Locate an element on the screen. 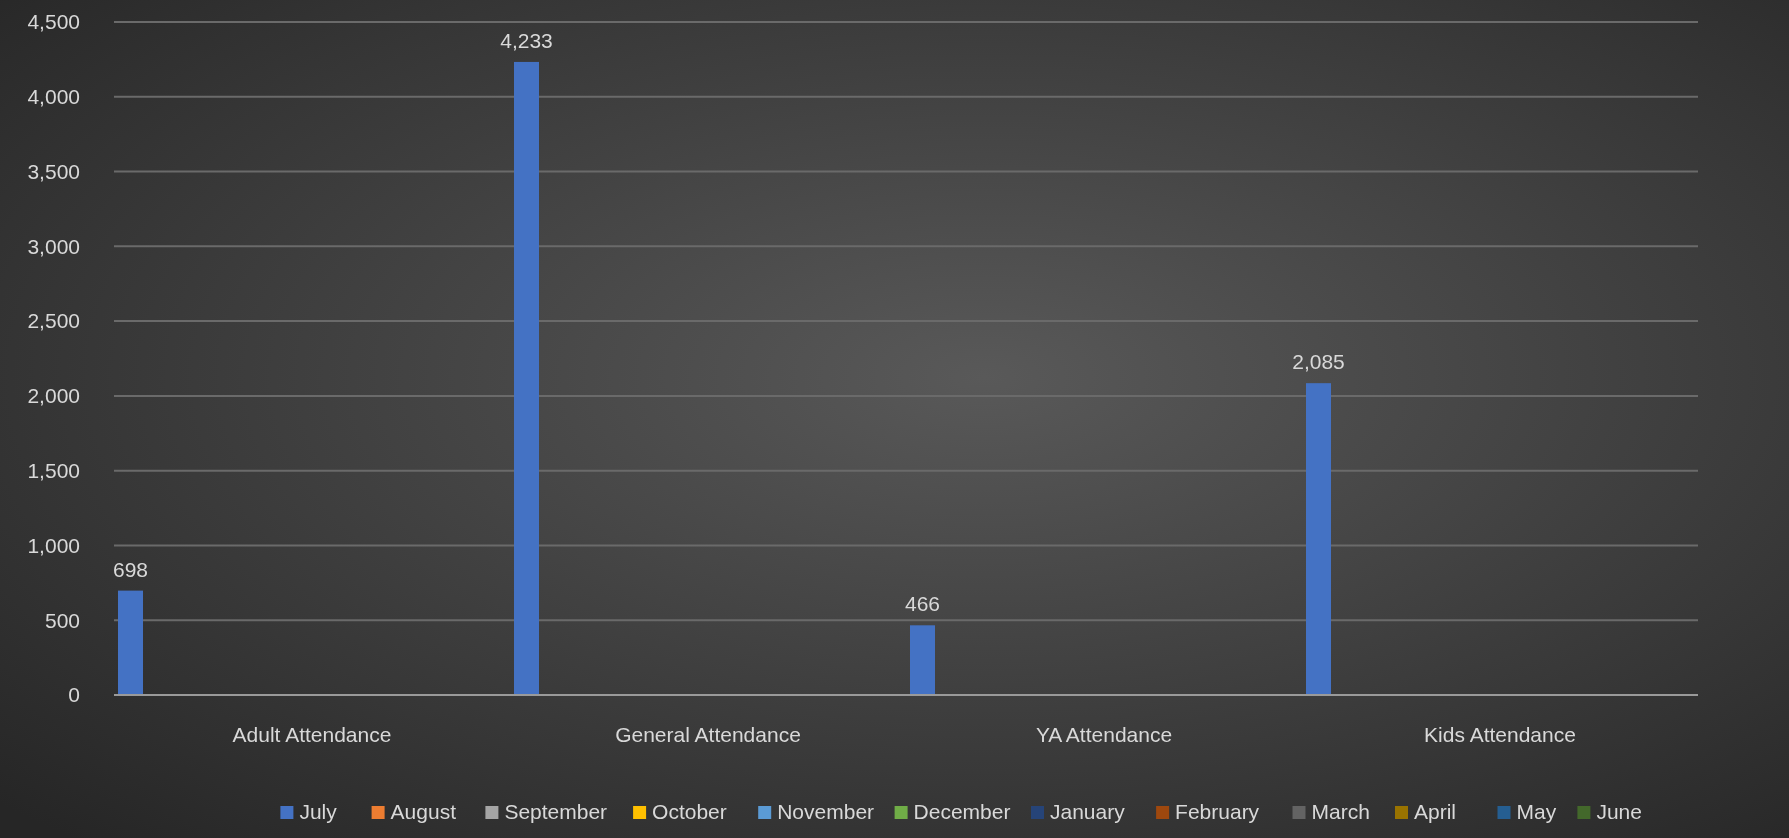  legend-label: July is located at coordinates (318, 811).